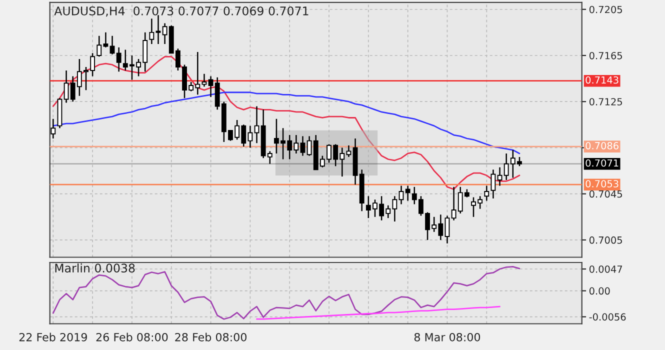 This screenshot has width=665, height=350. Describe the element at coordinates (602, 184) in the screenshot. I see `ref-line-label: 0.7053` at that location.